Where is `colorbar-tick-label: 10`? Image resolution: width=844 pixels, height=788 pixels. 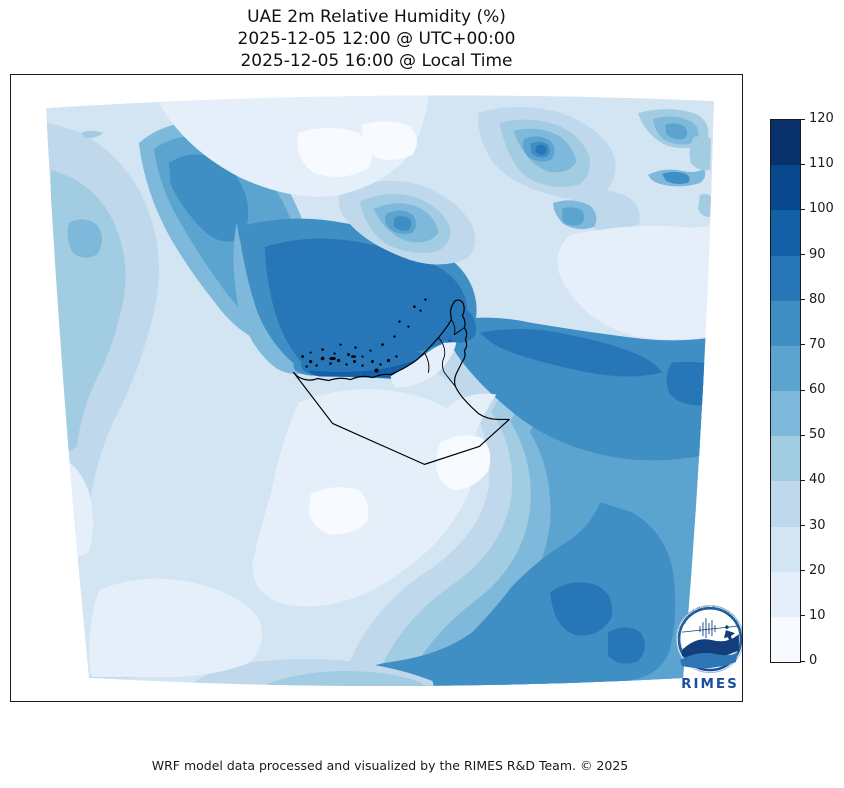 colorbar-tick-label: 10 is located at coordinates (817, 616).